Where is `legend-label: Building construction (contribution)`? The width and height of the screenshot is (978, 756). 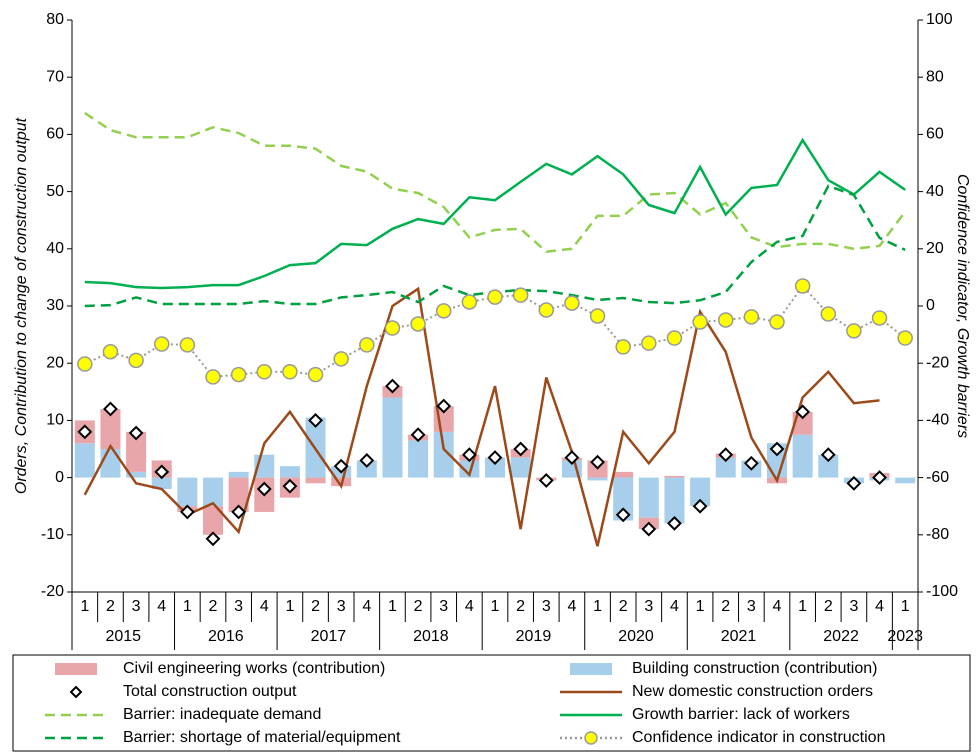
legend-label: Building construction (contribution) is located at coordinates (754, 668).